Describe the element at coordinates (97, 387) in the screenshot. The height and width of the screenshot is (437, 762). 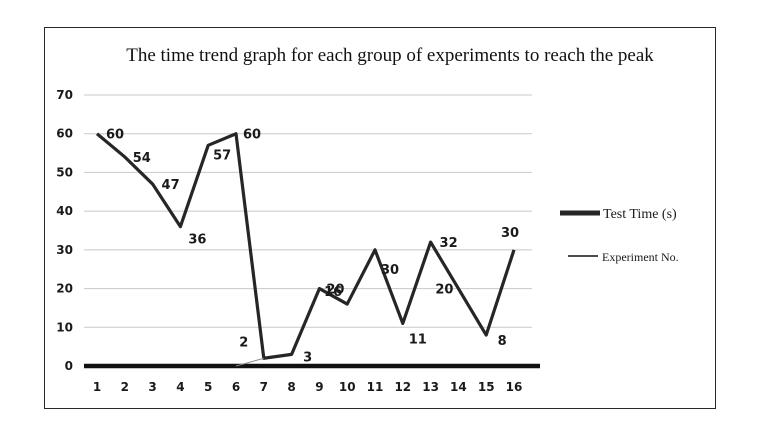
I see `x-tick-label: 1` at that location.